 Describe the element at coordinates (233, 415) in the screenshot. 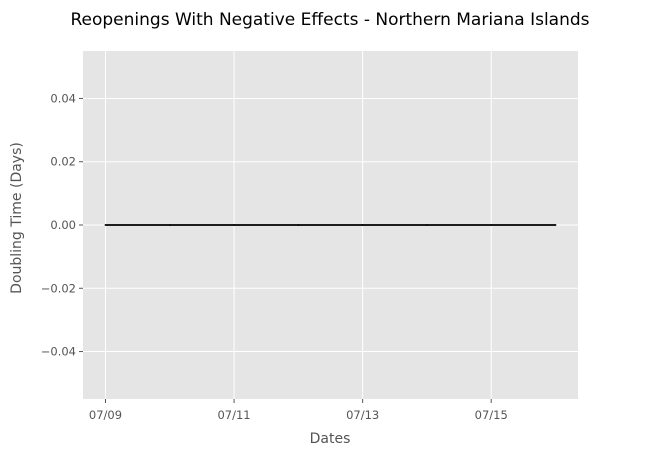

I see `x-tick-label: 07/11` at that location.